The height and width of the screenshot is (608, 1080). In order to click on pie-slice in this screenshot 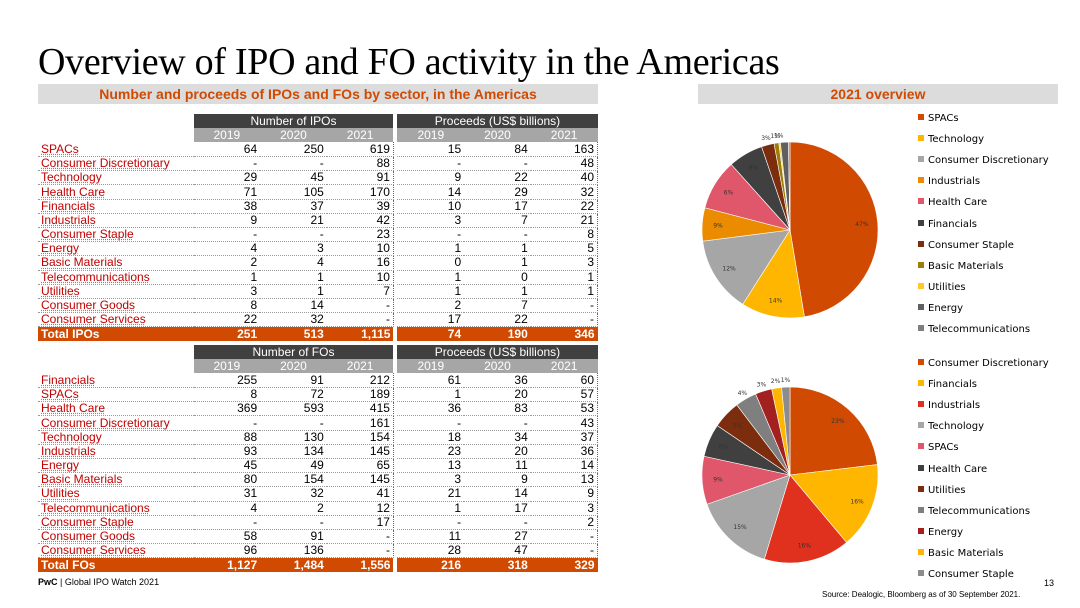, I will do `click(789, 186)`.